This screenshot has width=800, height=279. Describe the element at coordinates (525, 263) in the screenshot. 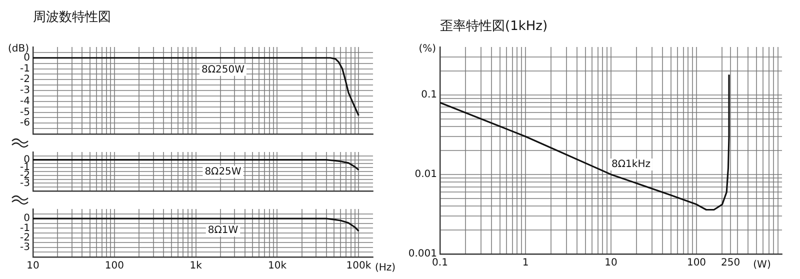

I see `x-tick-label: 1` at that location.